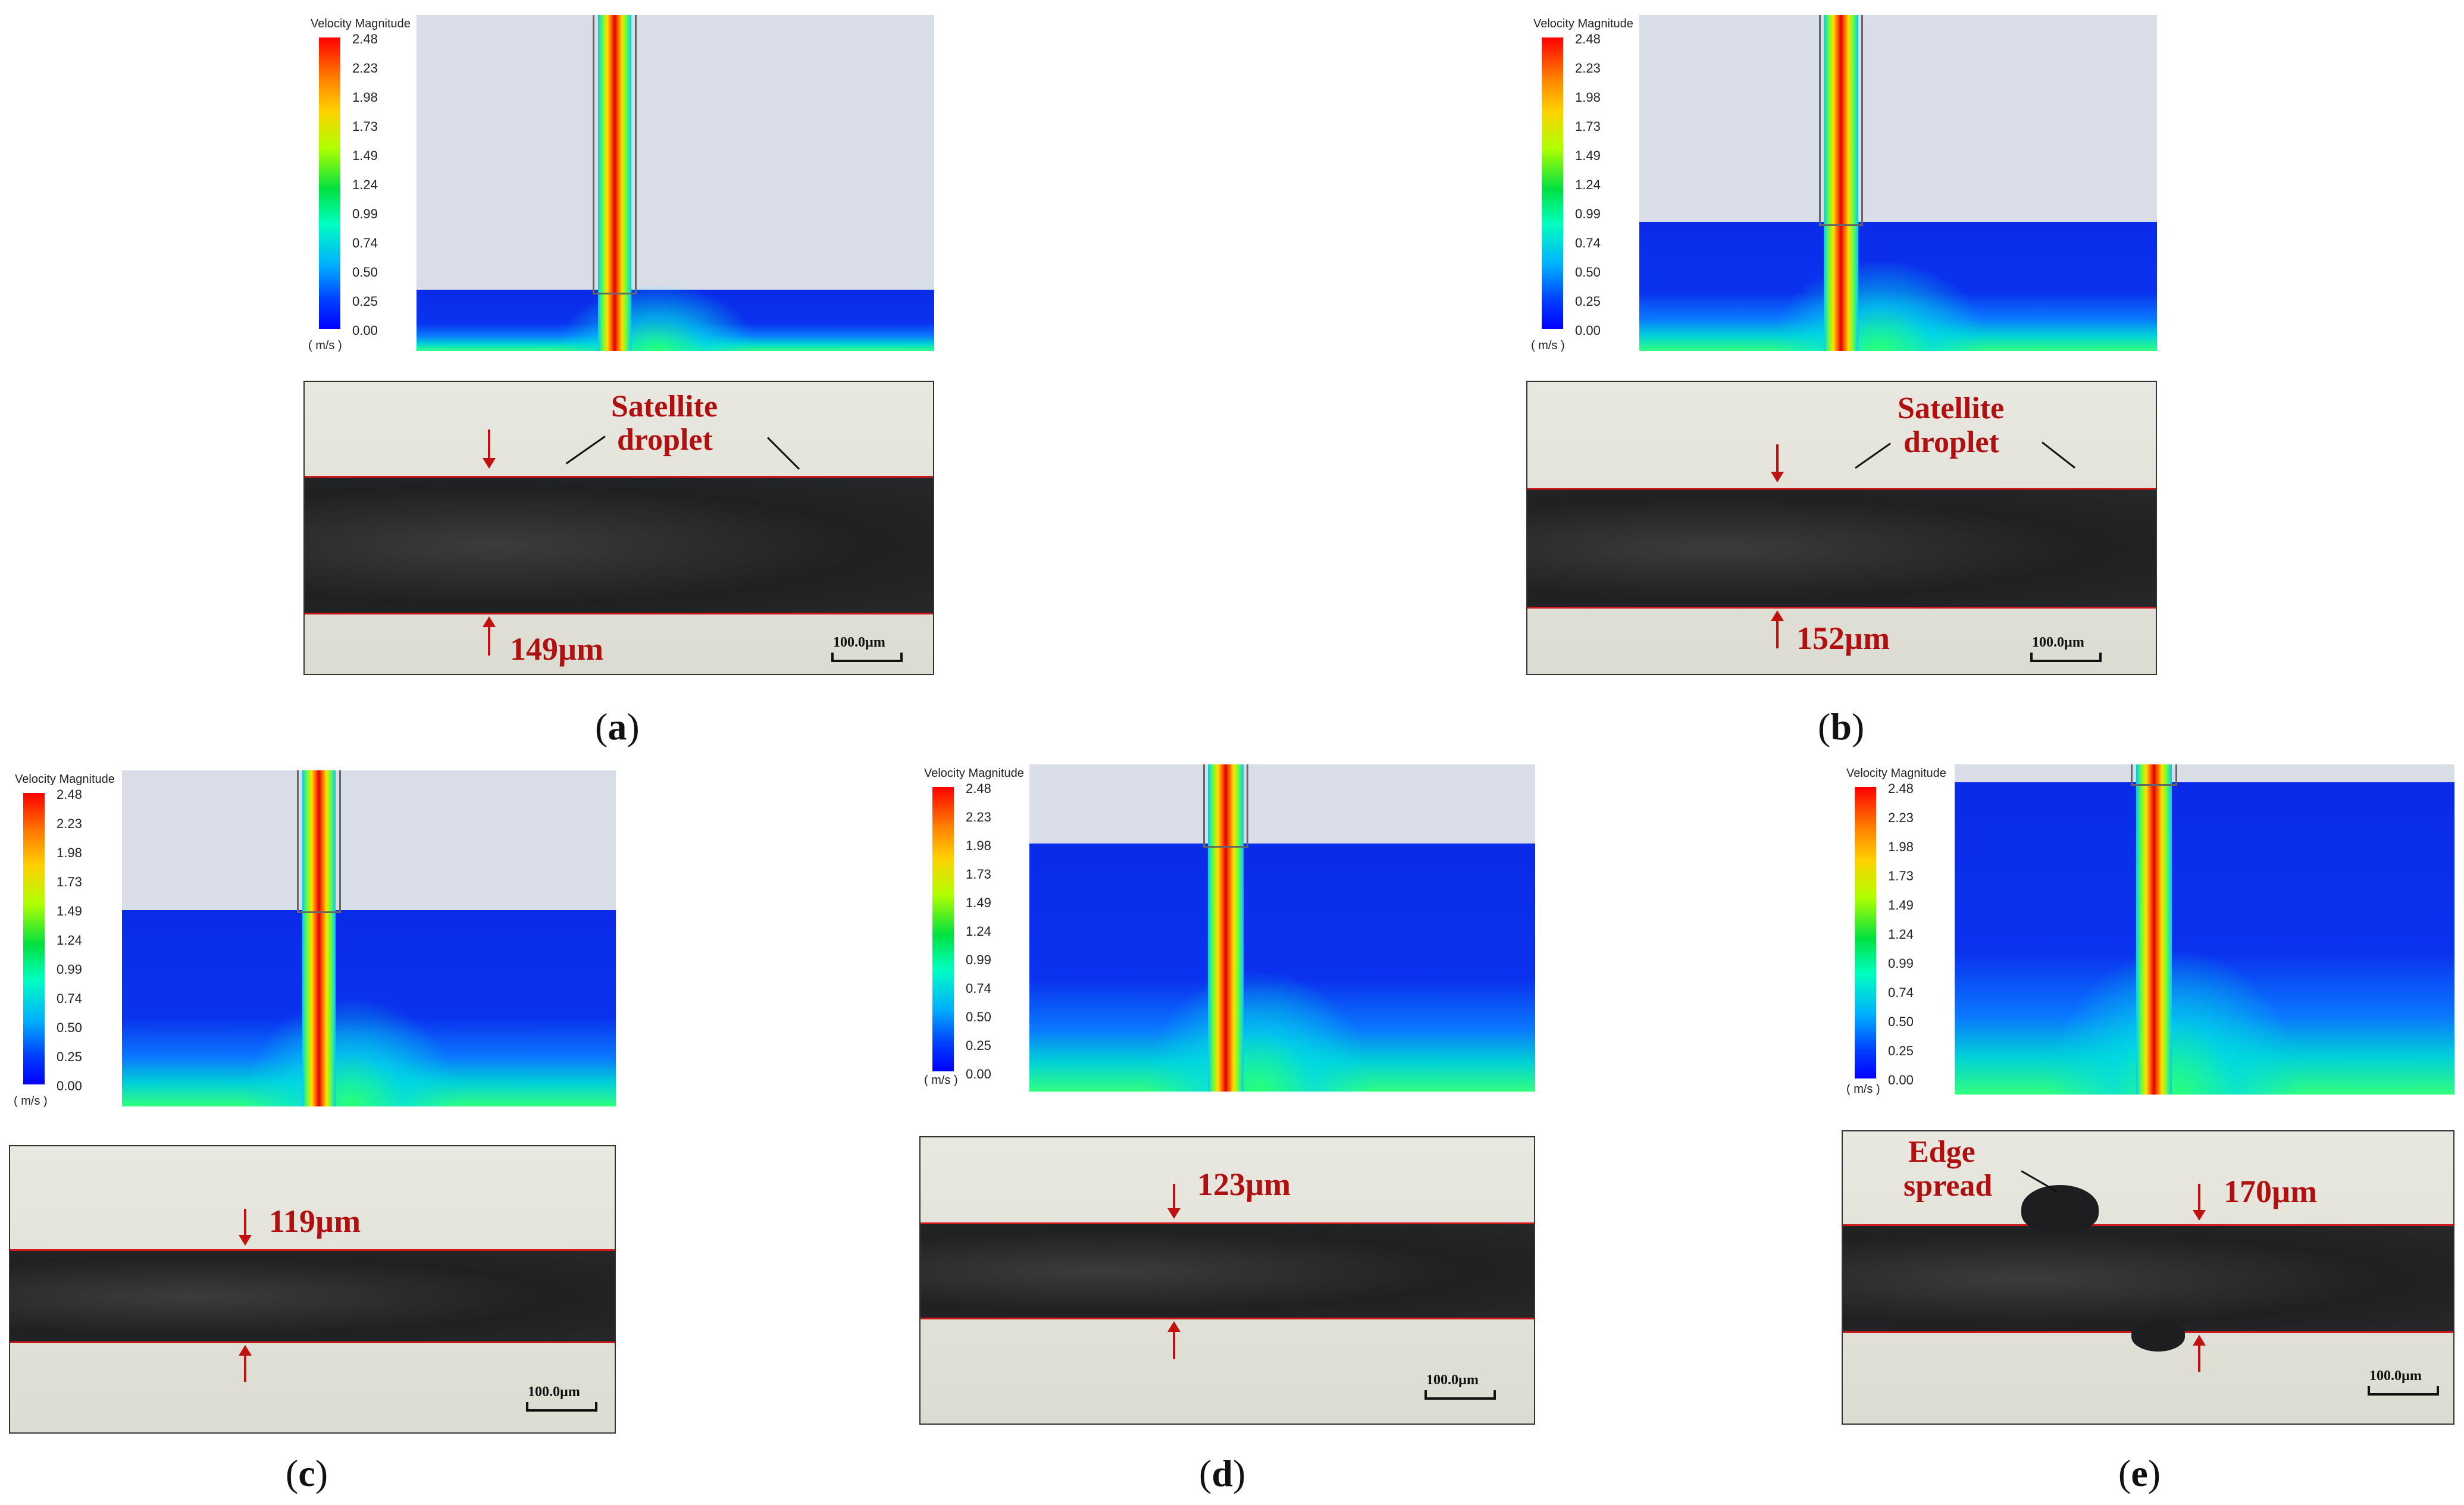  What do you see at coordinates (2139, 1473) in the screenshot?
I see `caption-e: (e)` at bounding box center [2139, 1473].